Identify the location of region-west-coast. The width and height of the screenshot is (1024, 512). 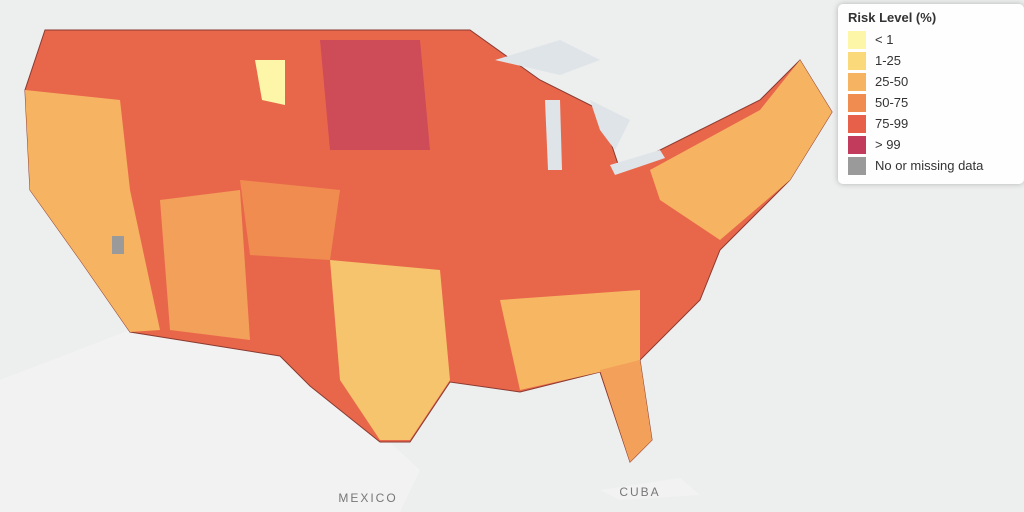
(92, 211).